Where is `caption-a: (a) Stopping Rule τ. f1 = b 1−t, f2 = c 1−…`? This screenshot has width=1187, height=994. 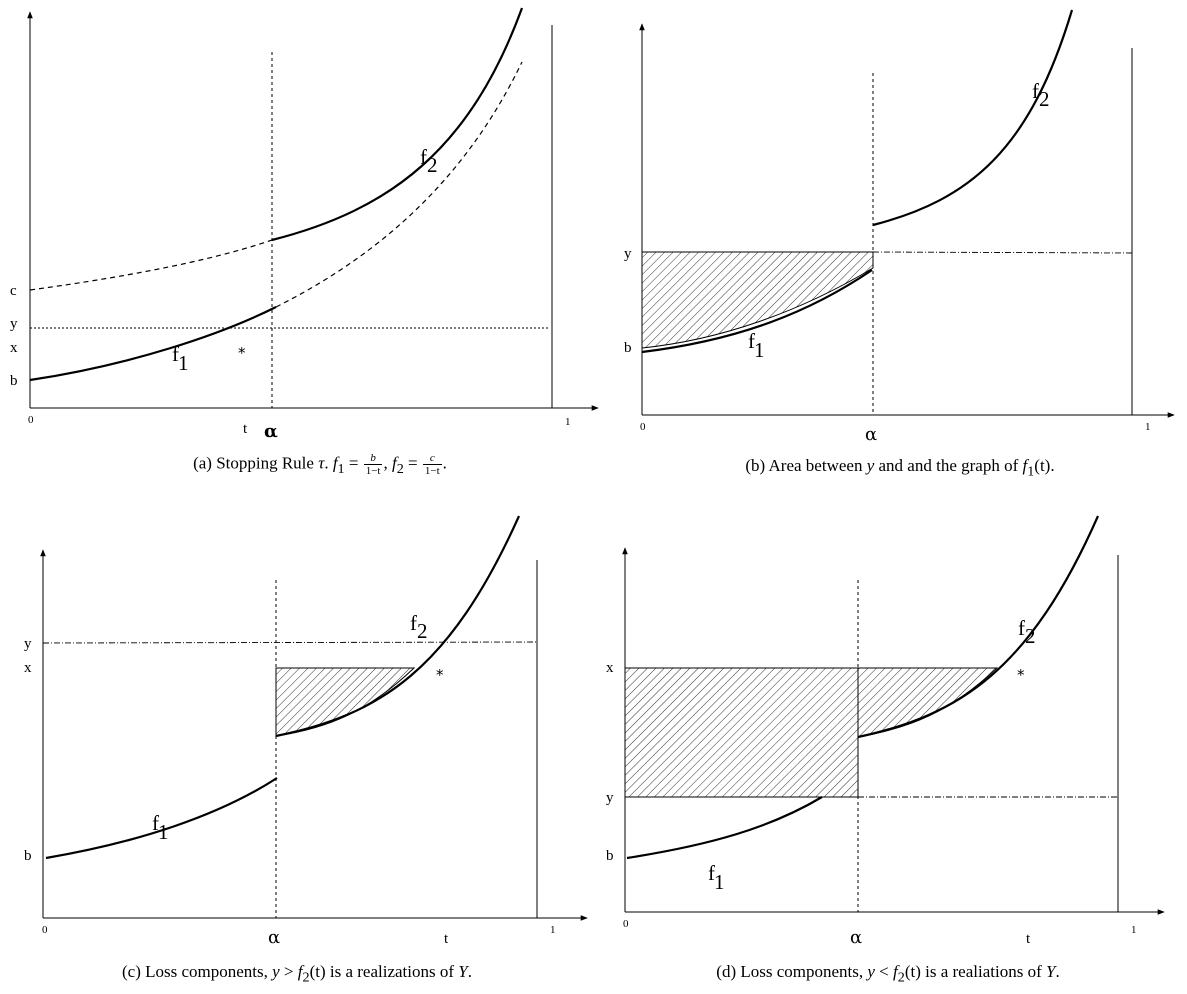
caption-a: (a) Stopping Rule τ. f1 = b 1−t, f2 = c 1−… is located at coordinates (320, 464).